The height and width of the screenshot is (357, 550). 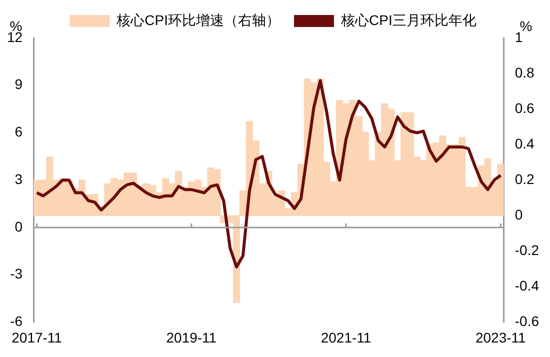 What do you see at coordinates (198, 20) in the screenshot?
I see `legend-label: 核心CPI环比增速（右轴）` at bounding box center [198, 20].